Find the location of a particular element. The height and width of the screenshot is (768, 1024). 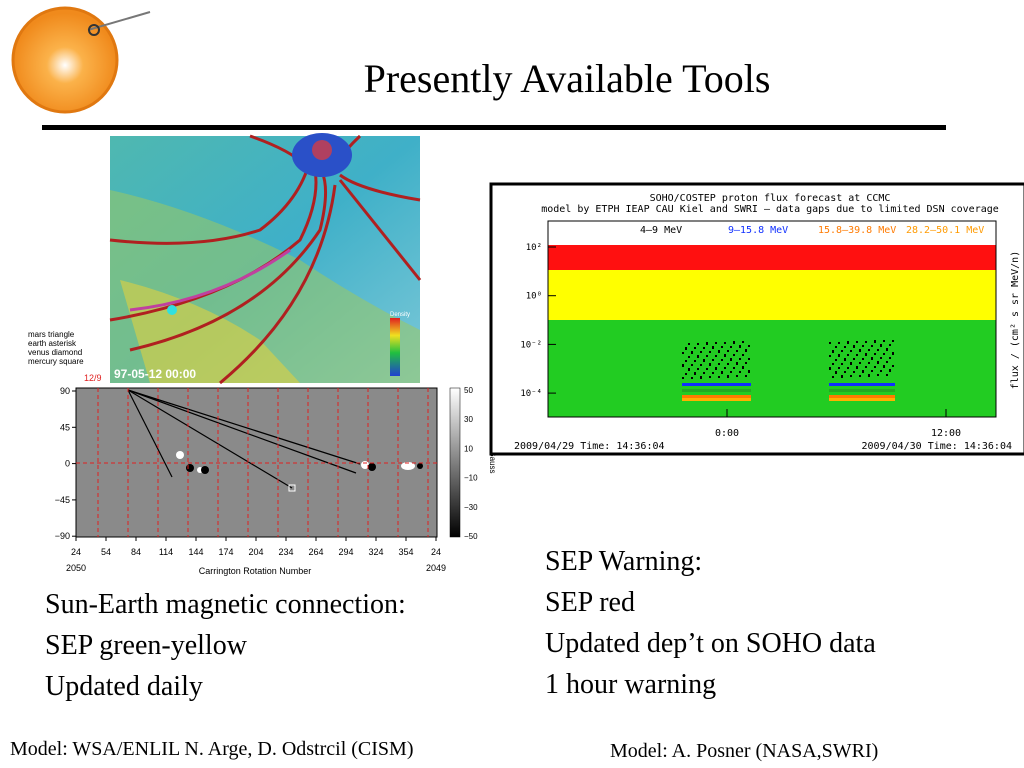

x-tick-label: 264 is located at coordinates (315, 552).